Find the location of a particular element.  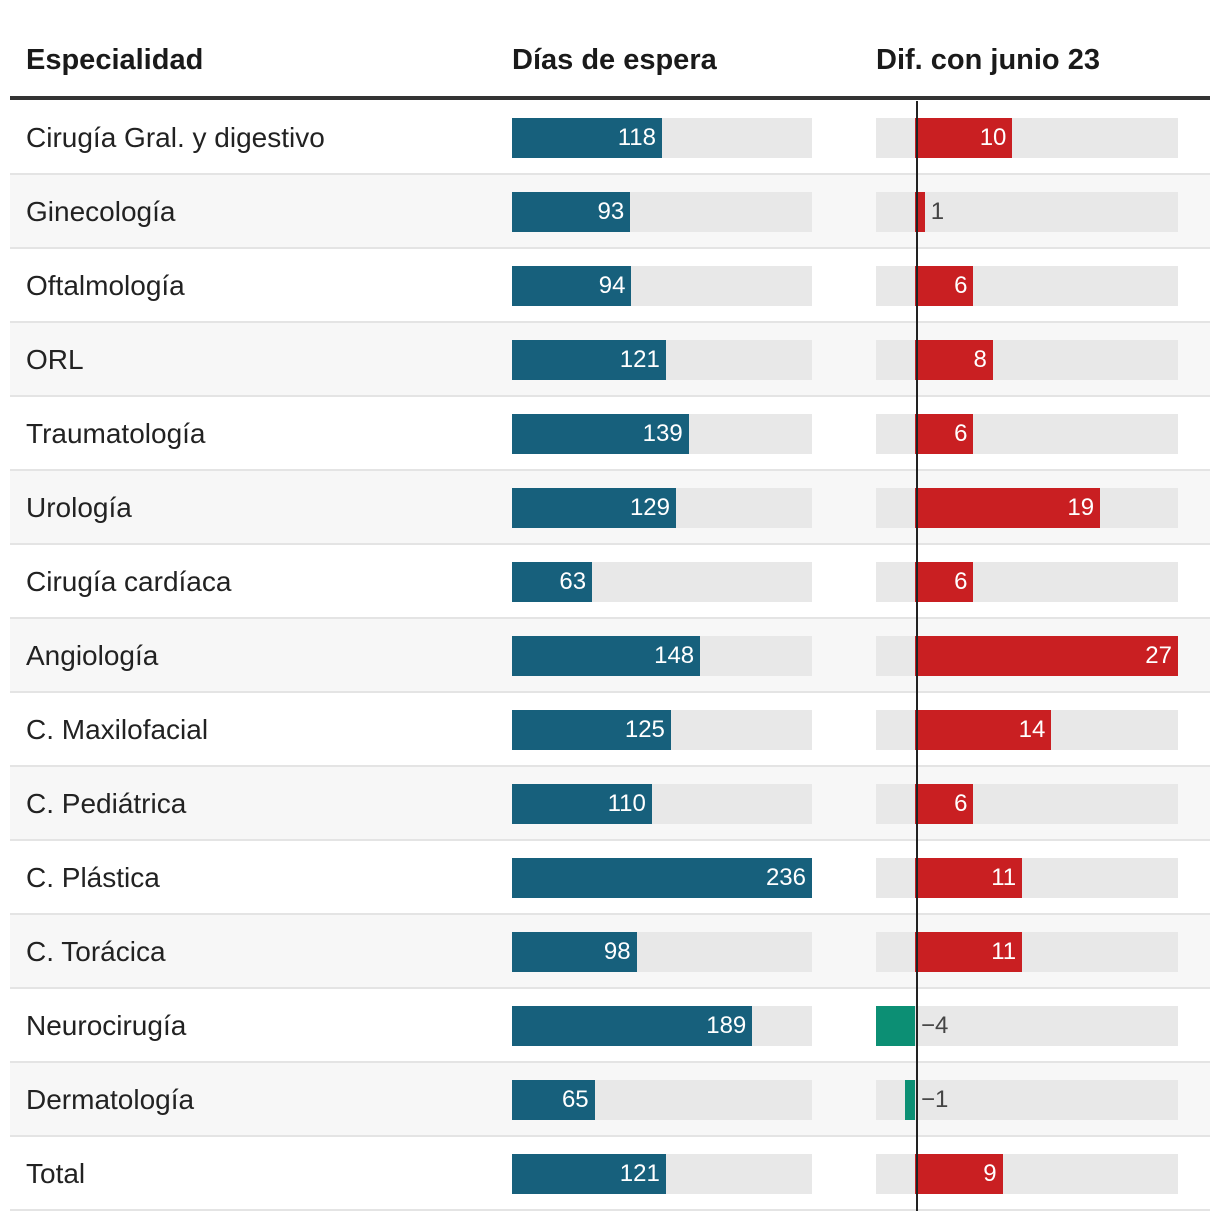

zero-axis-line is located at coordinates (917, 656).